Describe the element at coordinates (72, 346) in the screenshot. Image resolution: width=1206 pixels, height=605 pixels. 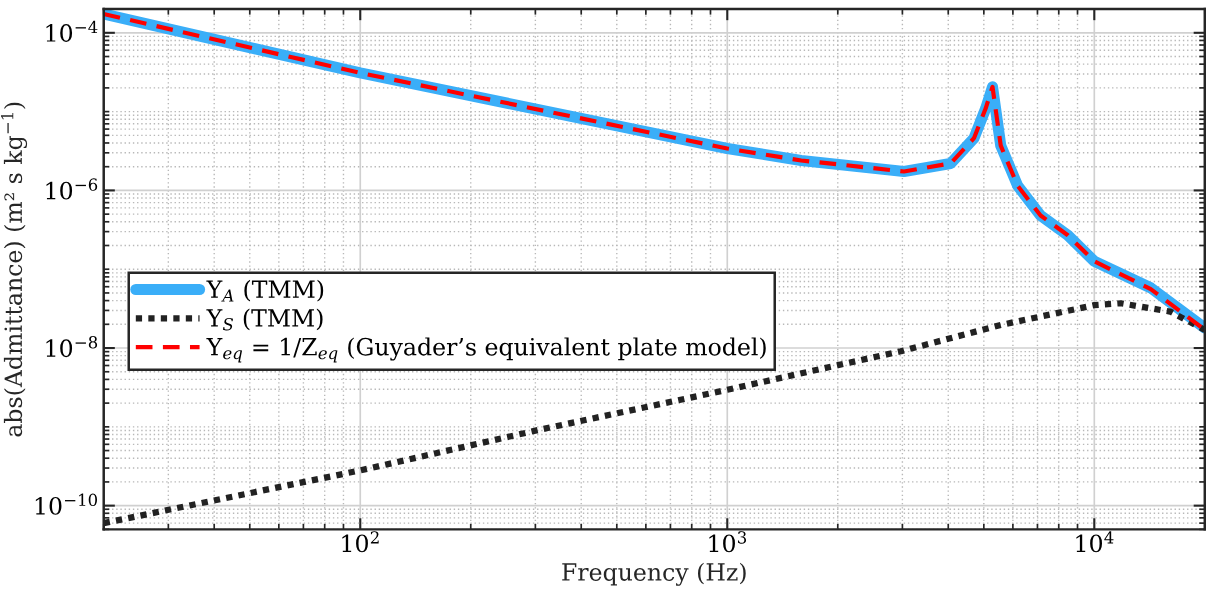
I see `y-tick-label: 10$^{−8}$` at that location.